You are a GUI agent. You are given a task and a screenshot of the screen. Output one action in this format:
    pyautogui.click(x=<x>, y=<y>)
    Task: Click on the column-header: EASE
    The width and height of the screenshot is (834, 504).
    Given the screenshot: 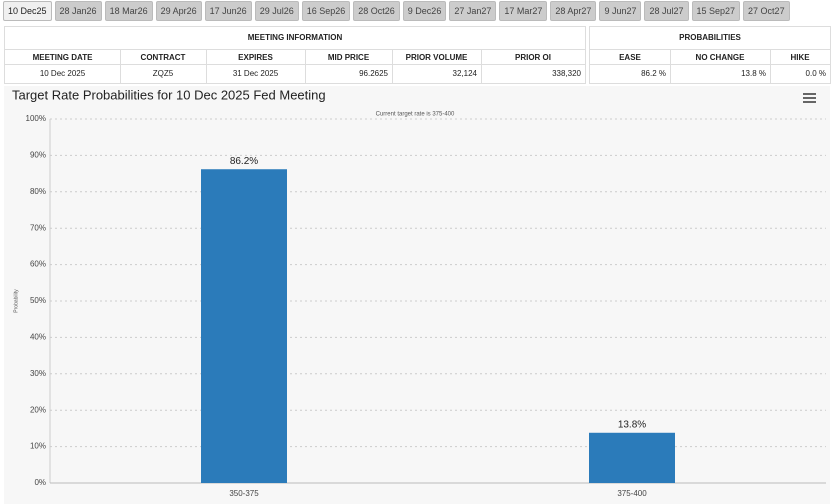 What is the action you would take?
    pyautogui.click(x=630, y=57)
    